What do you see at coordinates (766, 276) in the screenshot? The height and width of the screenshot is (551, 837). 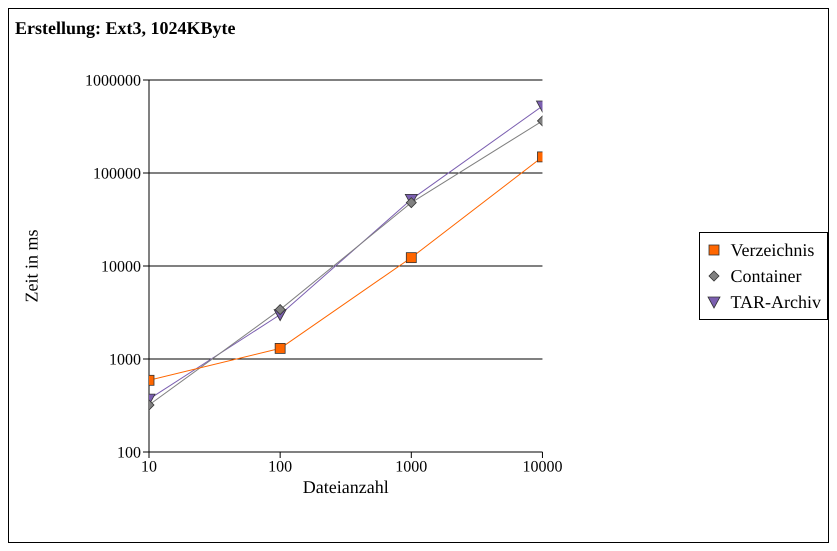 I see `legend-label: Container` at bounding box center [766, 276].